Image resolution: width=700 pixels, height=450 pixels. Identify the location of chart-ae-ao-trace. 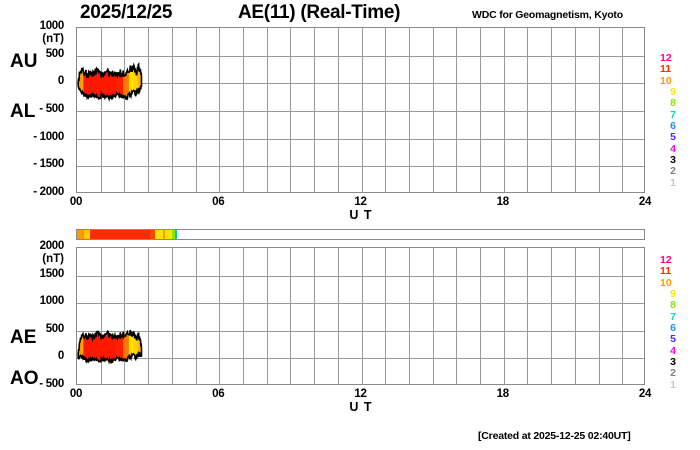
(110, 347).